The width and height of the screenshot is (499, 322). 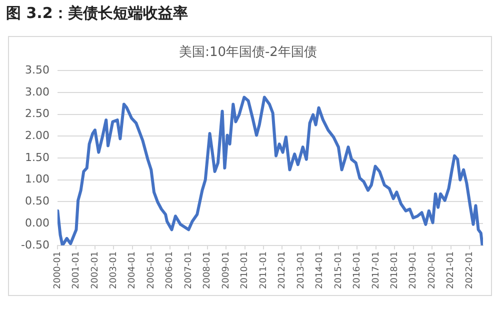 What do you see at coordinates (35, 245) in the screenshot?
I see `y-tick-label: -0.50` at bounding box center [35, 245].